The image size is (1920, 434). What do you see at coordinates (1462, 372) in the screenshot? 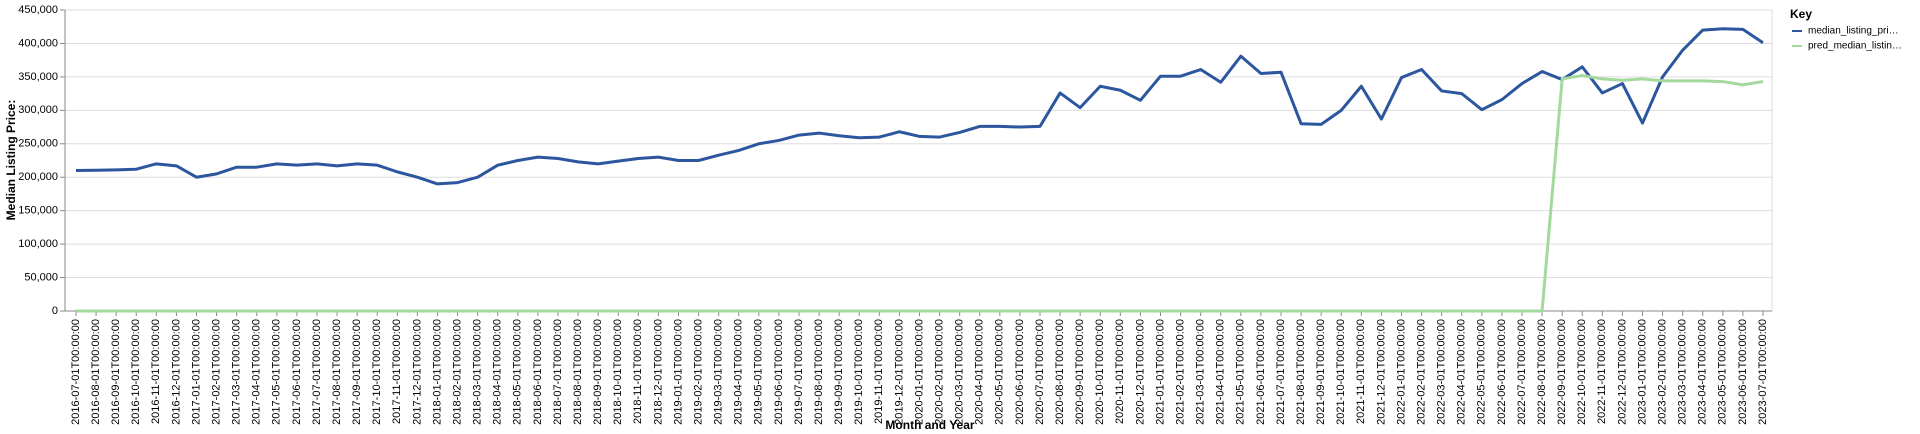
I see `x-tick-label: 2022-04-01T00:00:00` at bounding box center [1462, 372].